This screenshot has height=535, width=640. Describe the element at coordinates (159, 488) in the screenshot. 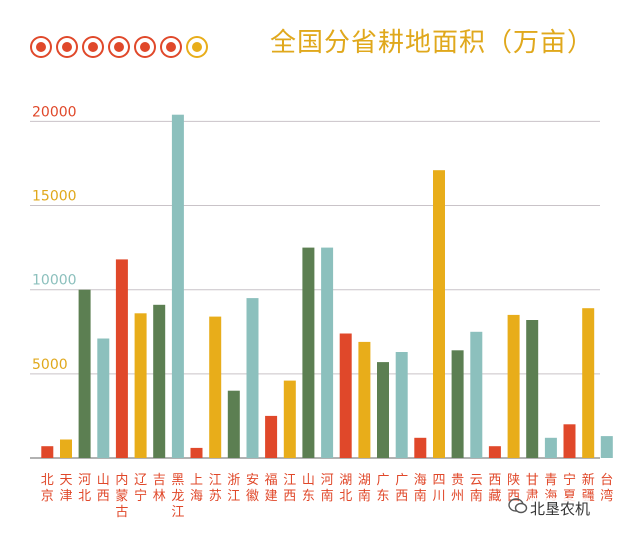

I see `x-tick-label-6: 吉林` at that location.